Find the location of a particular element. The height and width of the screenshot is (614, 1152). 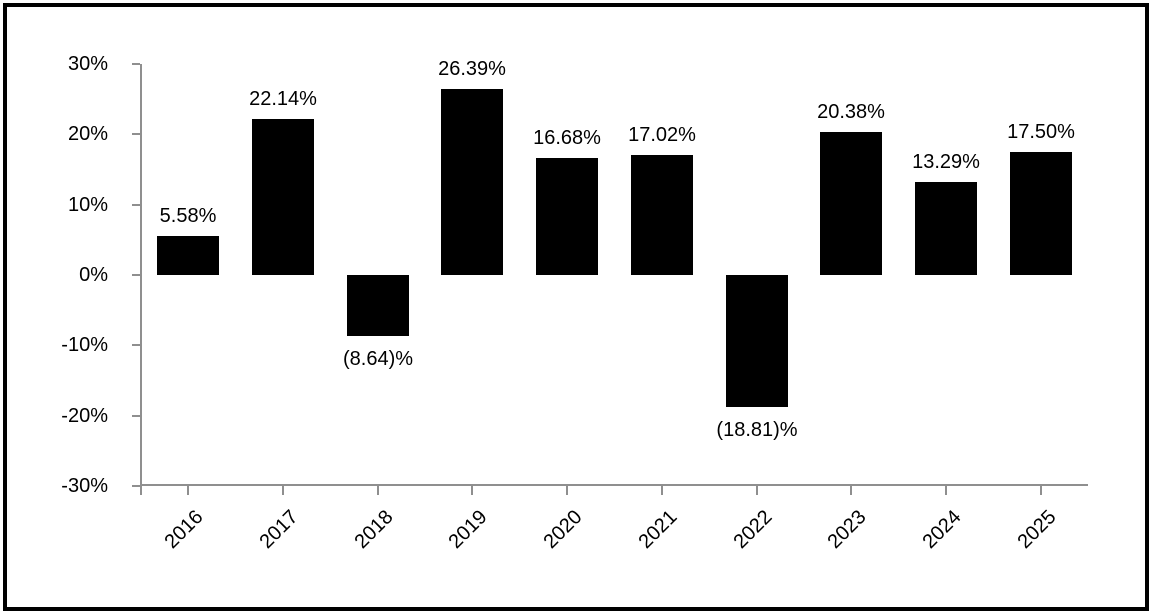

bar-value-label: 22.14% is located at coordinates (283, 99).